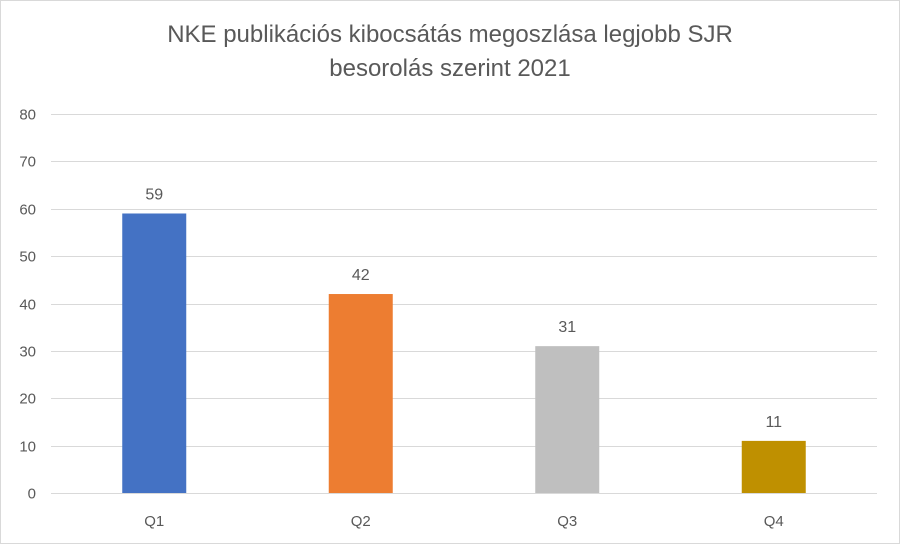 This screenshot has width=900, height=544. Describe the element at coordinates (27, 352) in the screenshot. I see `y-tick-label: 30` at that location.